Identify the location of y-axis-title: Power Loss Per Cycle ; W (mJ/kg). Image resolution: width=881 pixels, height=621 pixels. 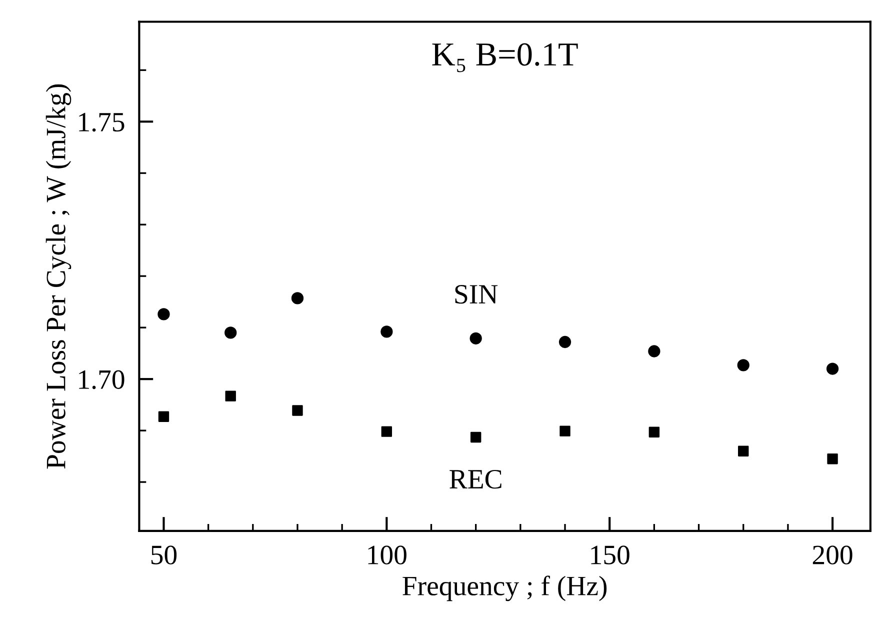
(59, 276).